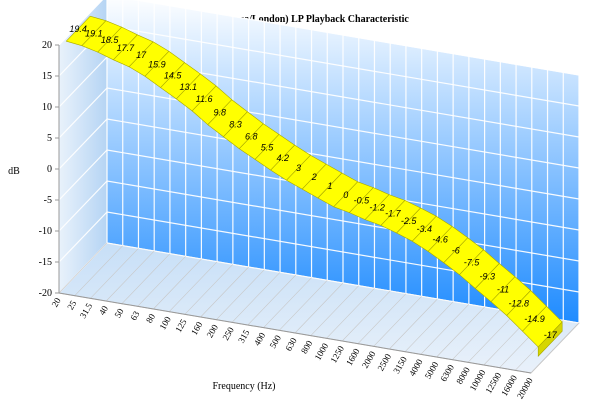 This screenshot has height=415, width=600. I want to click on x-tick-label-4: 50, so click(118, 312).